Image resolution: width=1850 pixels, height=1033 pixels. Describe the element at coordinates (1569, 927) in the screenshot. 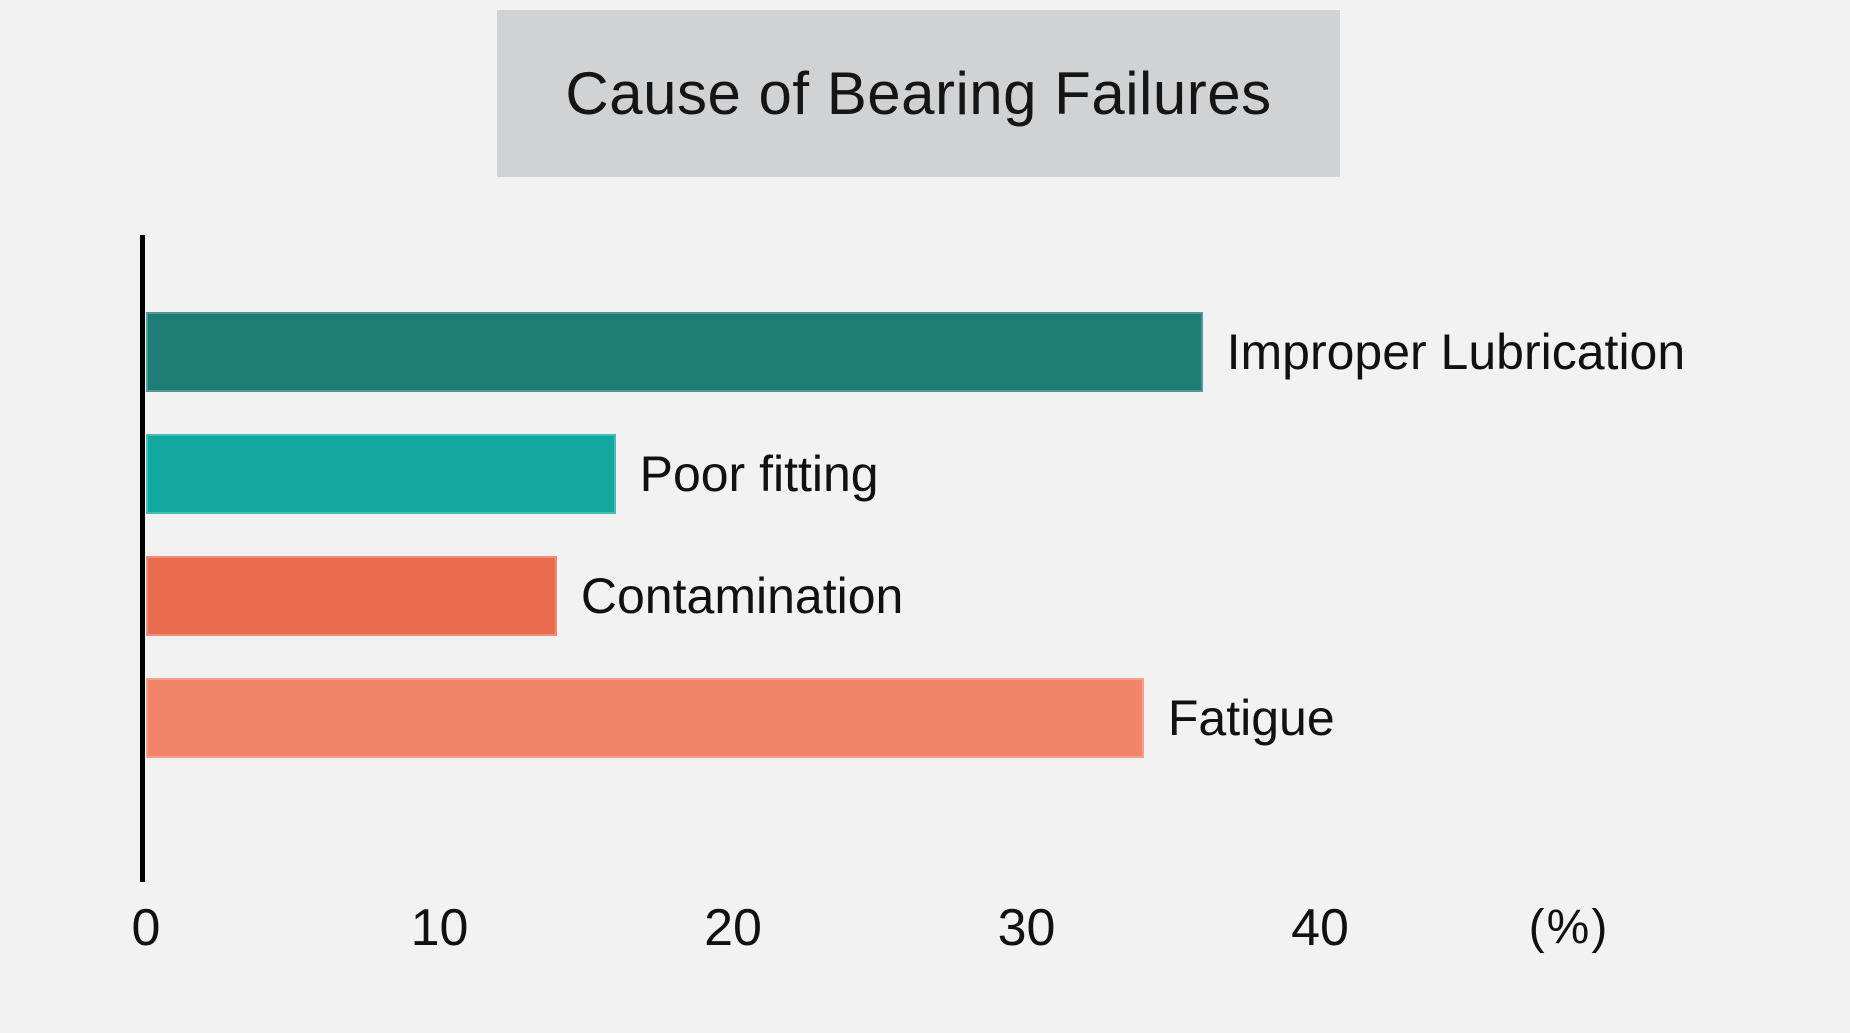

I see `x-axis-unit-label: (%)` at that location.